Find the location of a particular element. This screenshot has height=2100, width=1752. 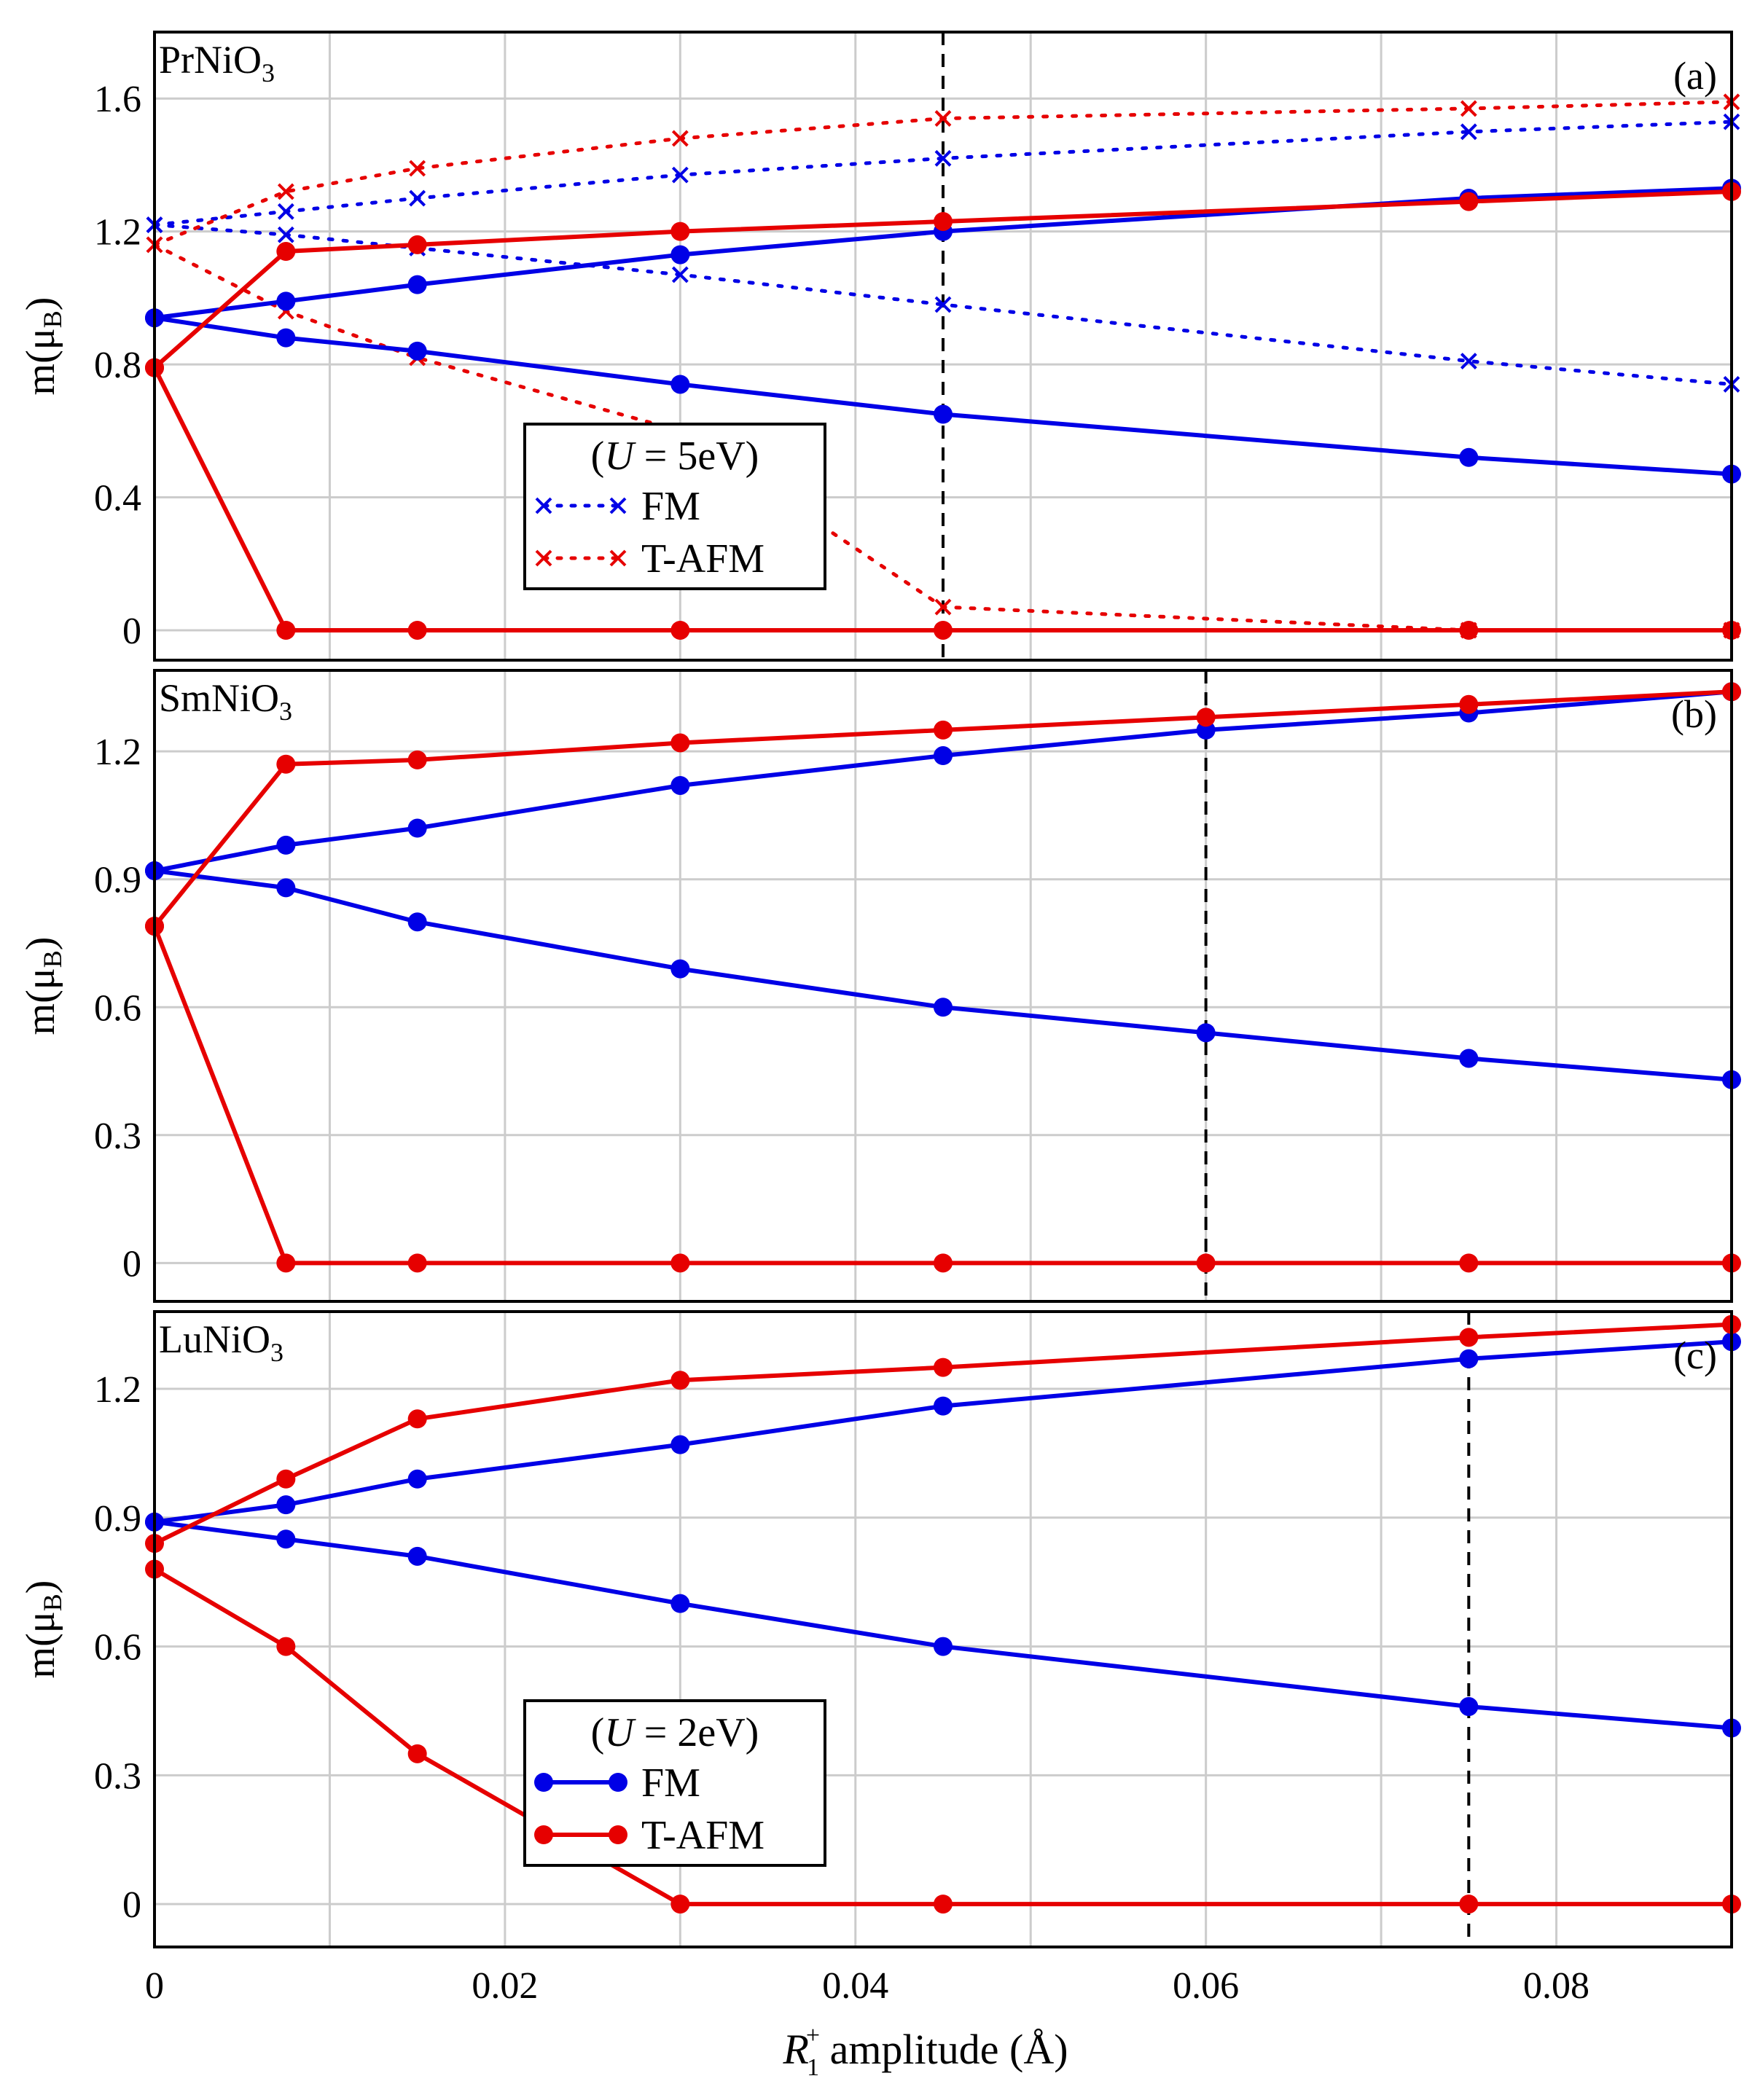

x-axis-label: R+ 1 amplitude (Å) is located at coordinates (925, 2052).